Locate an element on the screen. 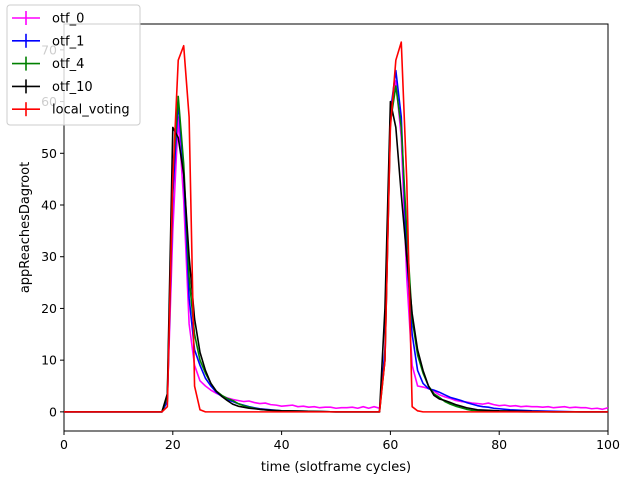 The height and width of the screenshot is (480, 640). x-tick-label: 60 is located at coordinates (390, 444).